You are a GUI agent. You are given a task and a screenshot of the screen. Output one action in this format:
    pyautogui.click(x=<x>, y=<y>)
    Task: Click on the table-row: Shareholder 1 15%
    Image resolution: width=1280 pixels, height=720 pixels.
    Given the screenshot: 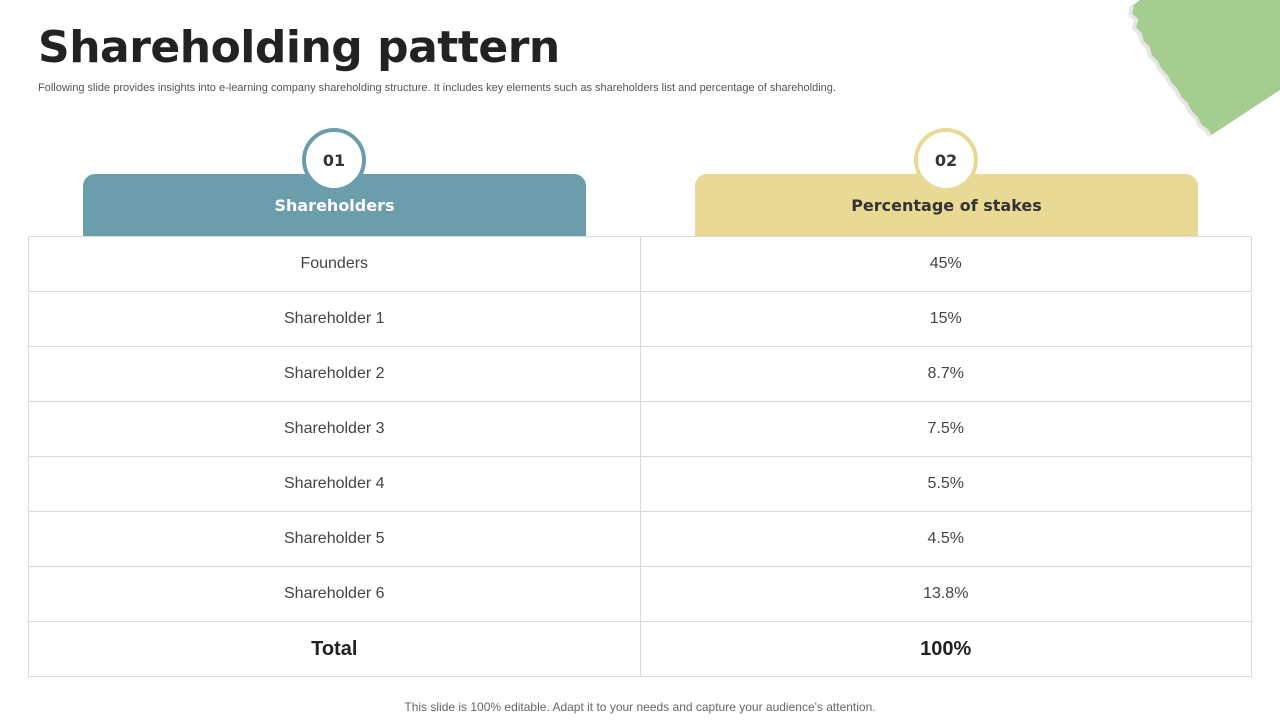 What is the action you would take?
    pyautogui.click(x=640, y=319)
    